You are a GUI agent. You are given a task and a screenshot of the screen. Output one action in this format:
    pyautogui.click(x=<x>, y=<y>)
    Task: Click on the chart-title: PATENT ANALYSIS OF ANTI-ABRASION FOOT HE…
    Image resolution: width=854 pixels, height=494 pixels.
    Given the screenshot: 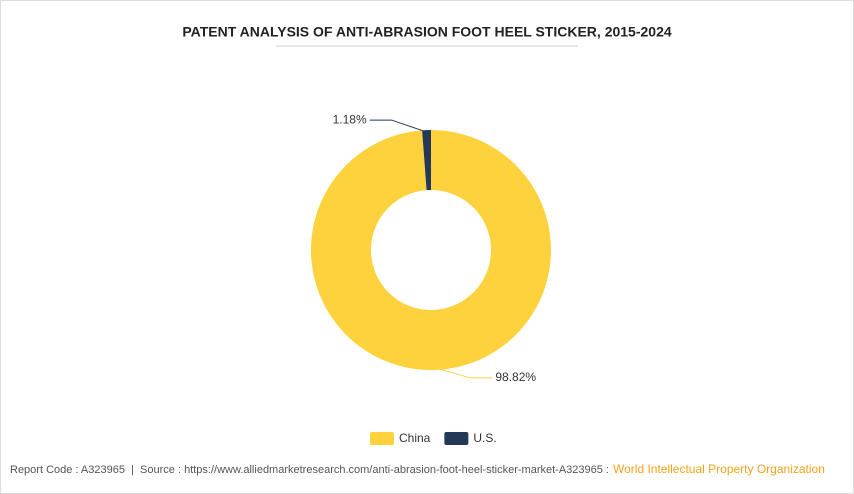 What is the action you would take?
    pyautogui.click(x=427, y=32)
    